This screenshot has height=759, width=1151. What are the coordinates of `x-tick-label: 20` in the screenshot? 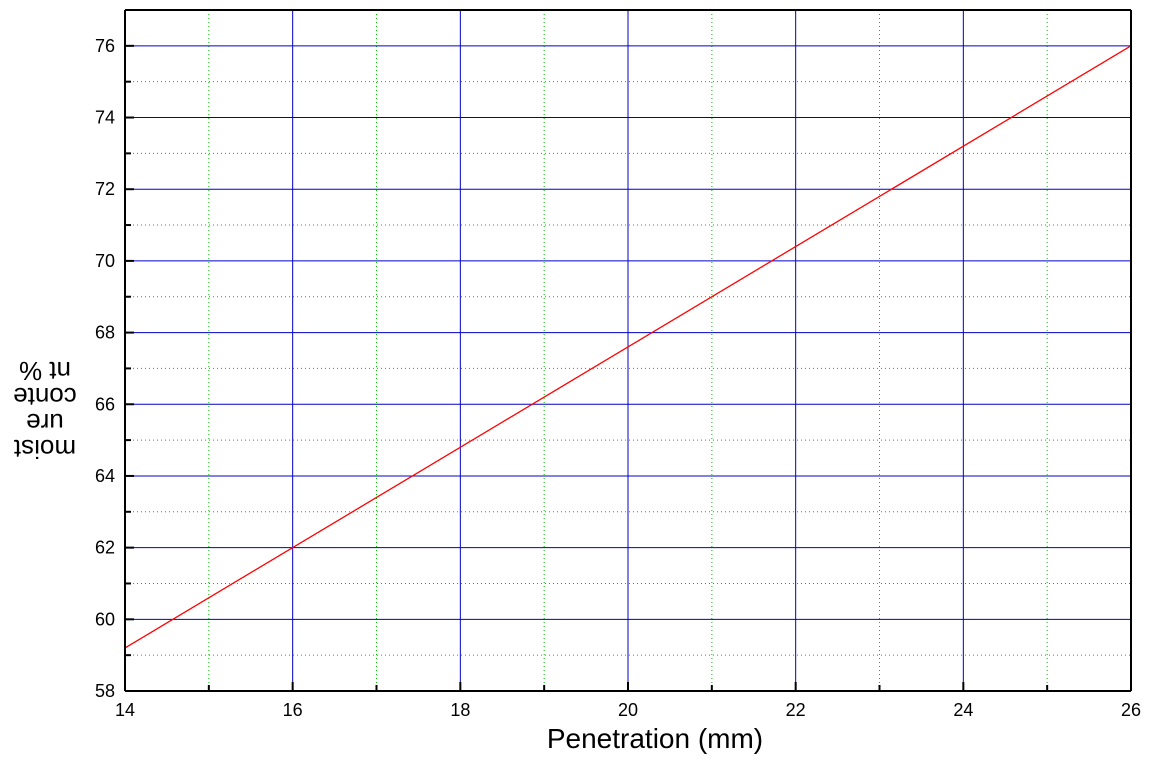 It's located at (628, 710).